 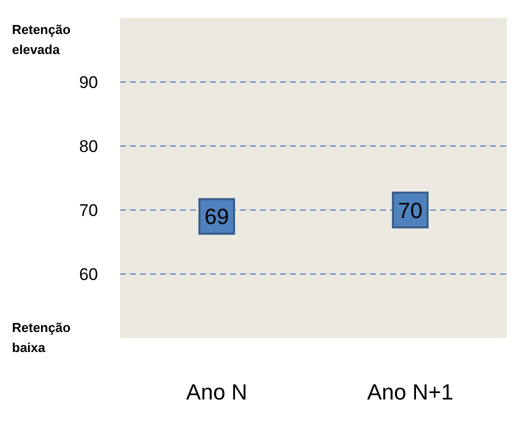 What do you see at coordinates (42, 40) in the screenshot?
I see `text: Retenção elevada` at bounding box center [42, 40].